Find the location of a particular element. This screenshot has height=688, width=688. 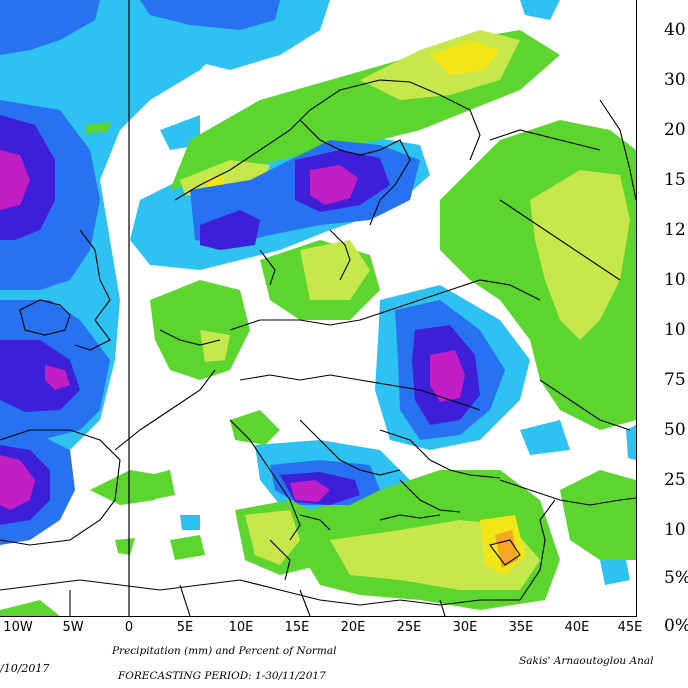

map-bottom-border is located at coordinates (318, 616).